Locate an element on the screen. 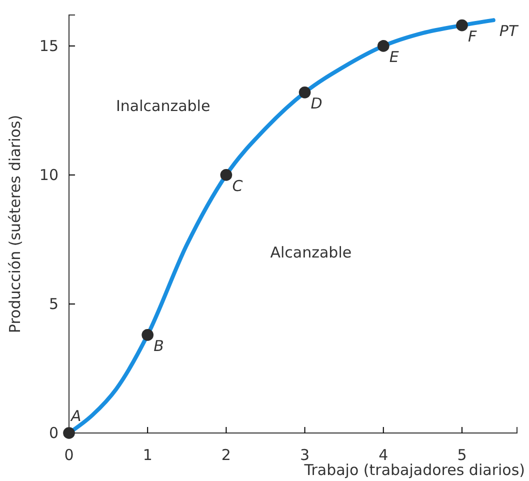 This screenshot has width=529, height=481. annotation: D is located at coordinates (316, 103).